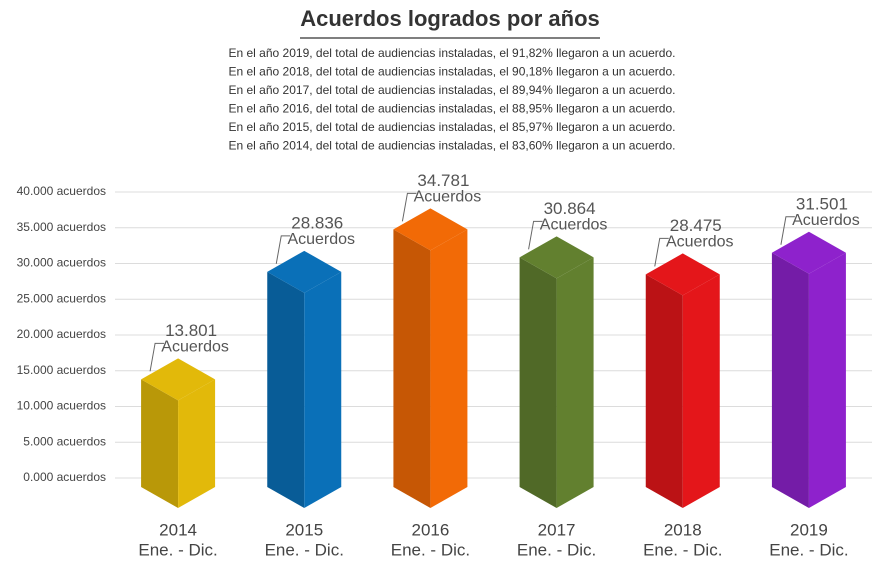 This screenshot has height=566, width=872. Describe the element at coordinates (809, 529) in the screenshot. I see `x-tick-label: 2019` at that location.